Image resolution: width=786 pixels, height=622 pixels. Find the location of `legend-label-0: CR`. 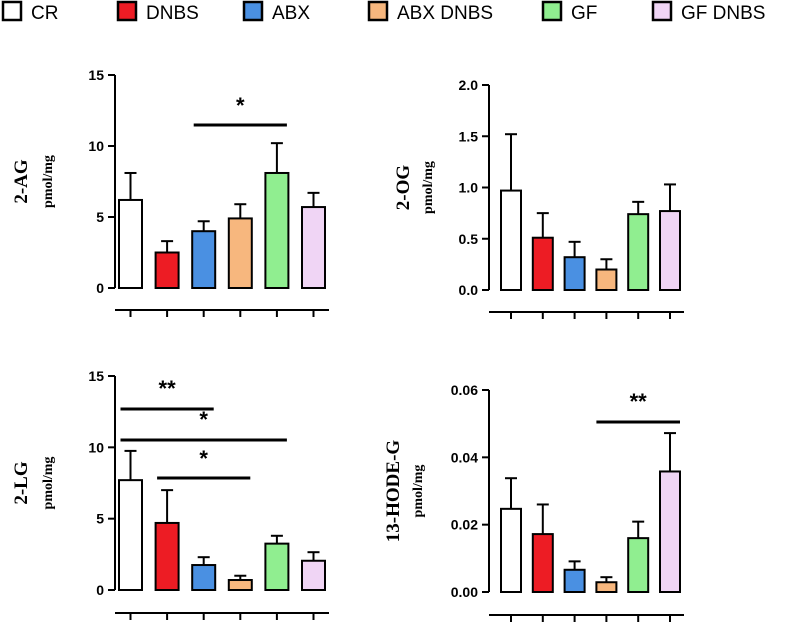

legend-label-0: CR is located at coordinates (44, 13).